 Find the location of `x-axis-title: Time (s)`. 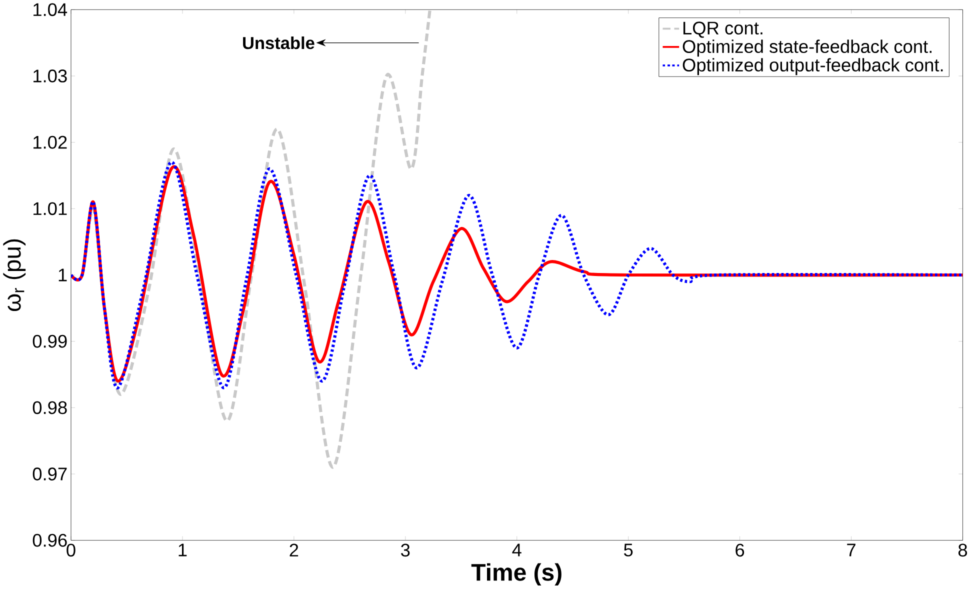

x-axis-title: Time (s) is located at coordinates (516, 574).